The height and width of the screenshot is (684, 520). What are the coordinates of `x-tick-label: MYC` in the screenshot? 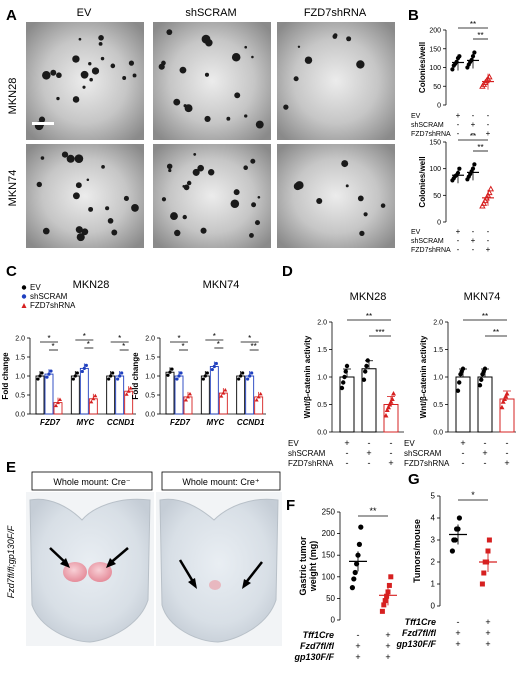 It's located at (85, 422).